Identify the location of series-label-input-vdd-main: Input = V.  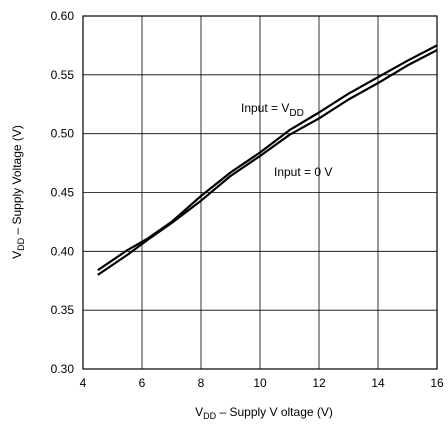
(265, 108).